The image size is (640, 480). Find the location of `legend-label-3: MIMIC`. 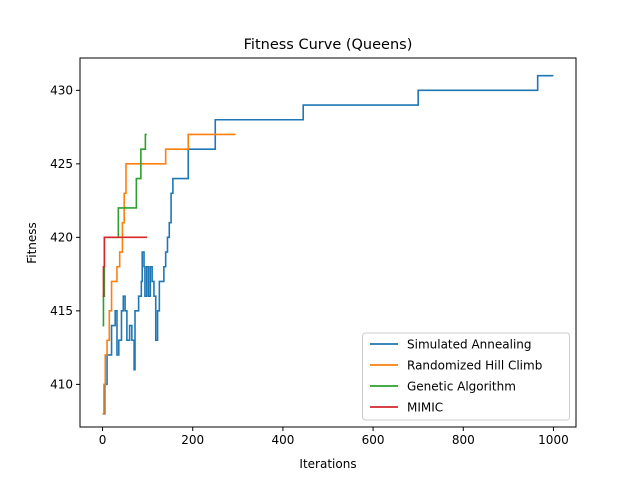

legend-label-3: MIMIC is located at coordinates (425, 408).